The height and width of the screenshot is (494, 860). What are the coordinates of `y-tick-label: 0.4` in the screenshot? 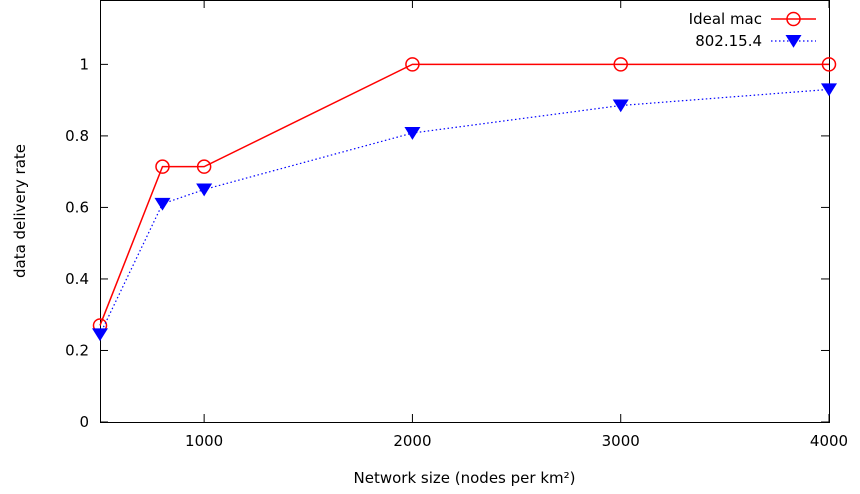 It's located at (77, 279).